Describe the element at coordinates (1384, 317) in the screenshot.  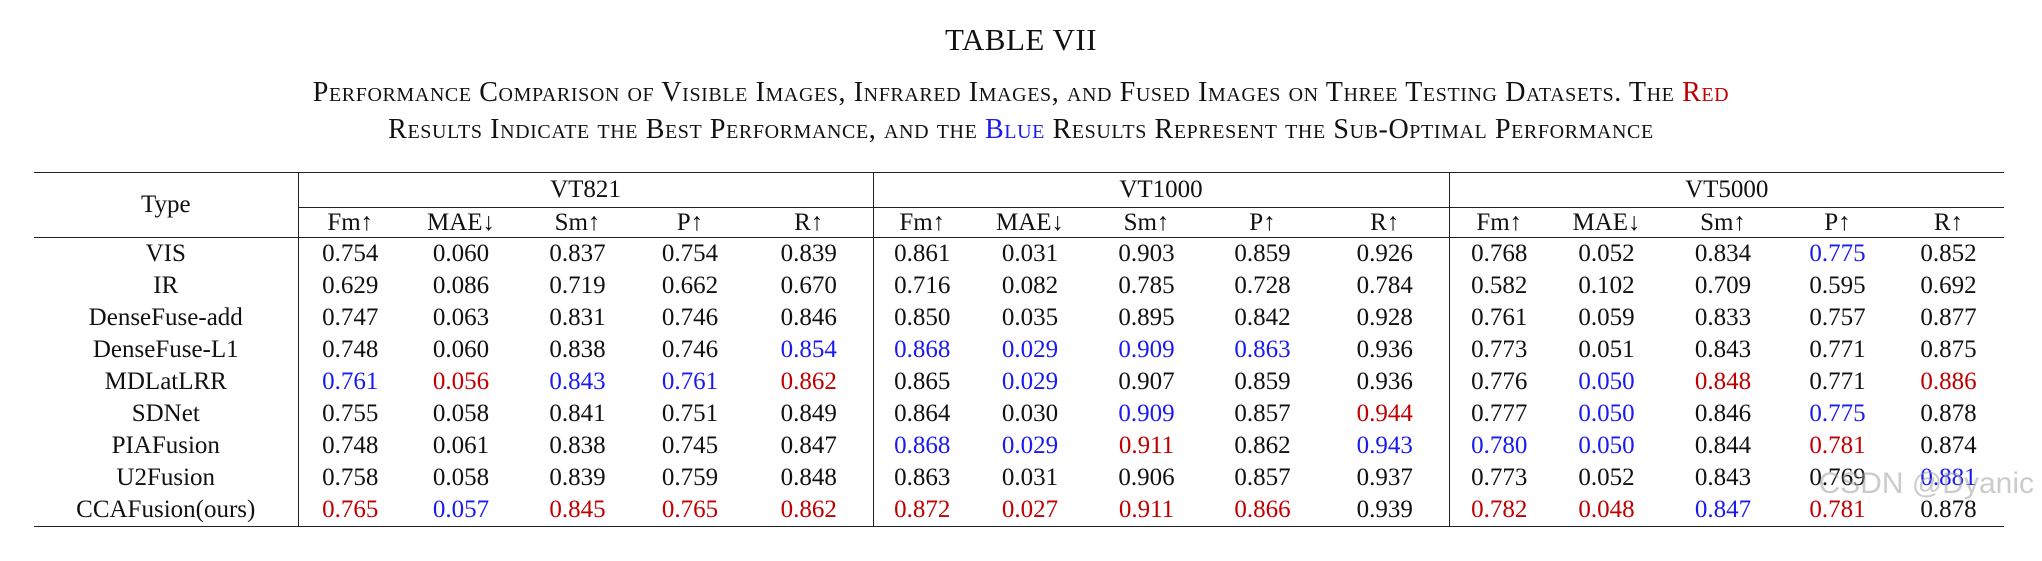
I see `table-cell: 0.928` at that location.